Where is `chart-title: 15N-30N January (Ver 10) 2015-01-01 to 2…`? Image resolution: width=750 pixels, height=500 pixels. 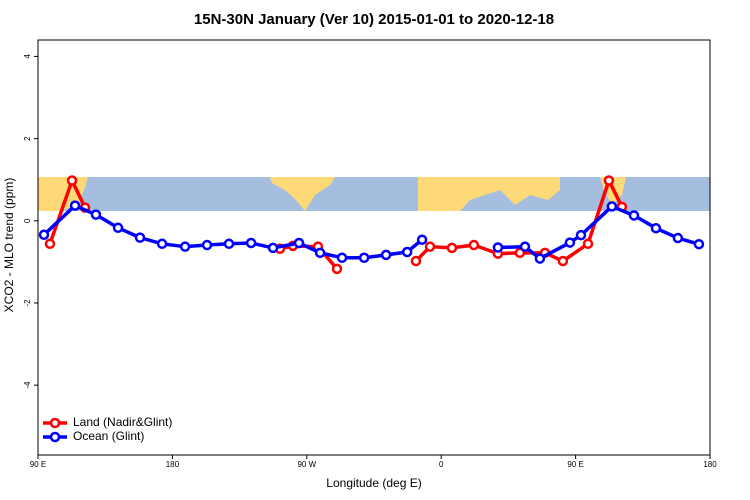 chart-title: 15N-30N January (Ver 10) 2015-01-01 to 2… is located at coordinates (374, 19).